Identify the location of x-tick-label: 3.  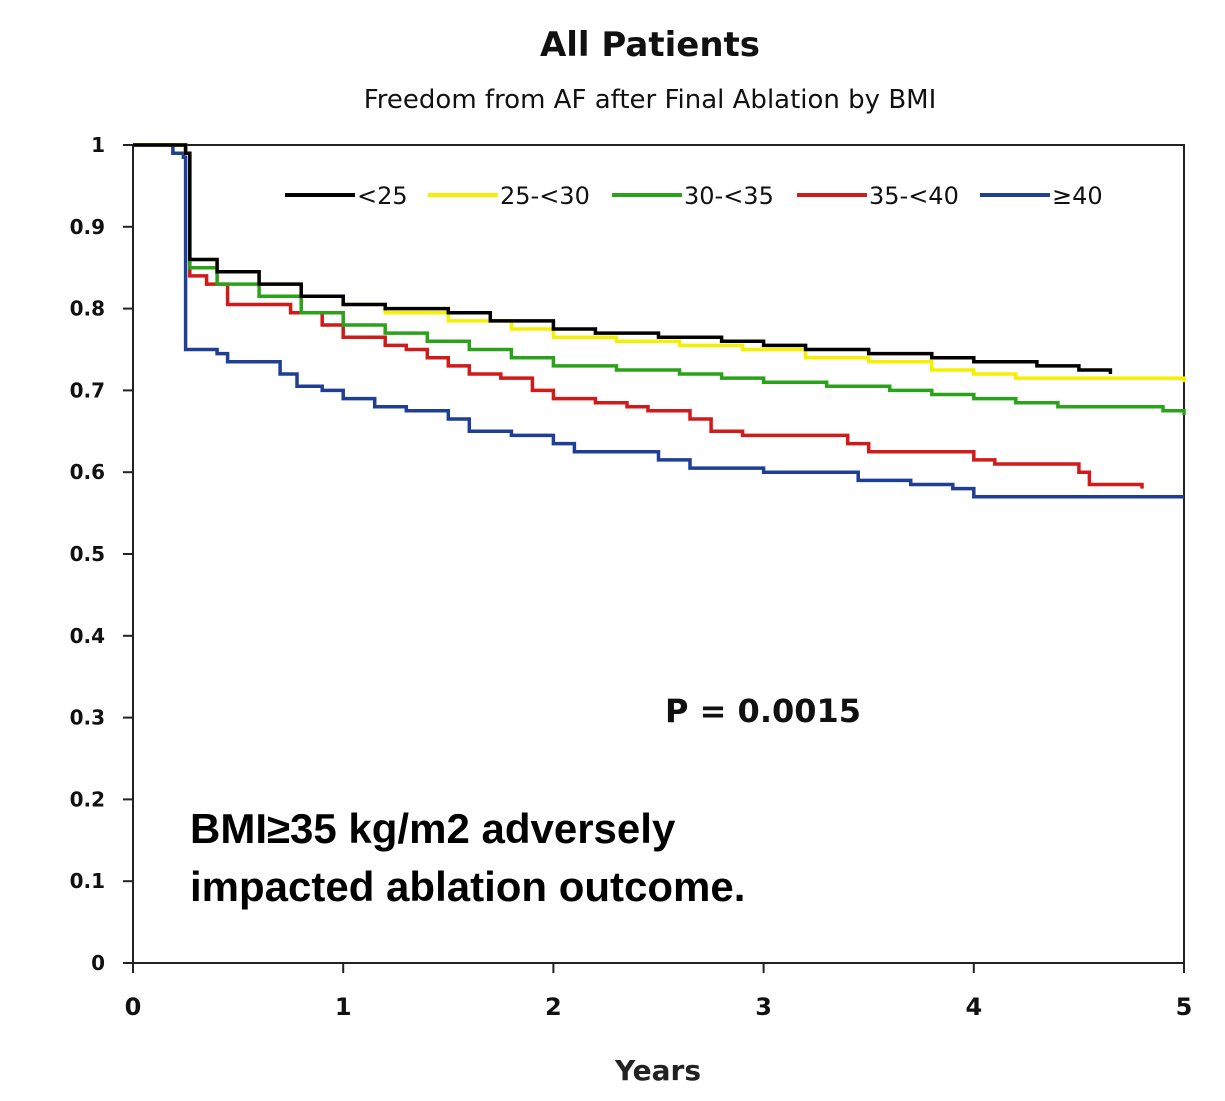
(763, 1007).